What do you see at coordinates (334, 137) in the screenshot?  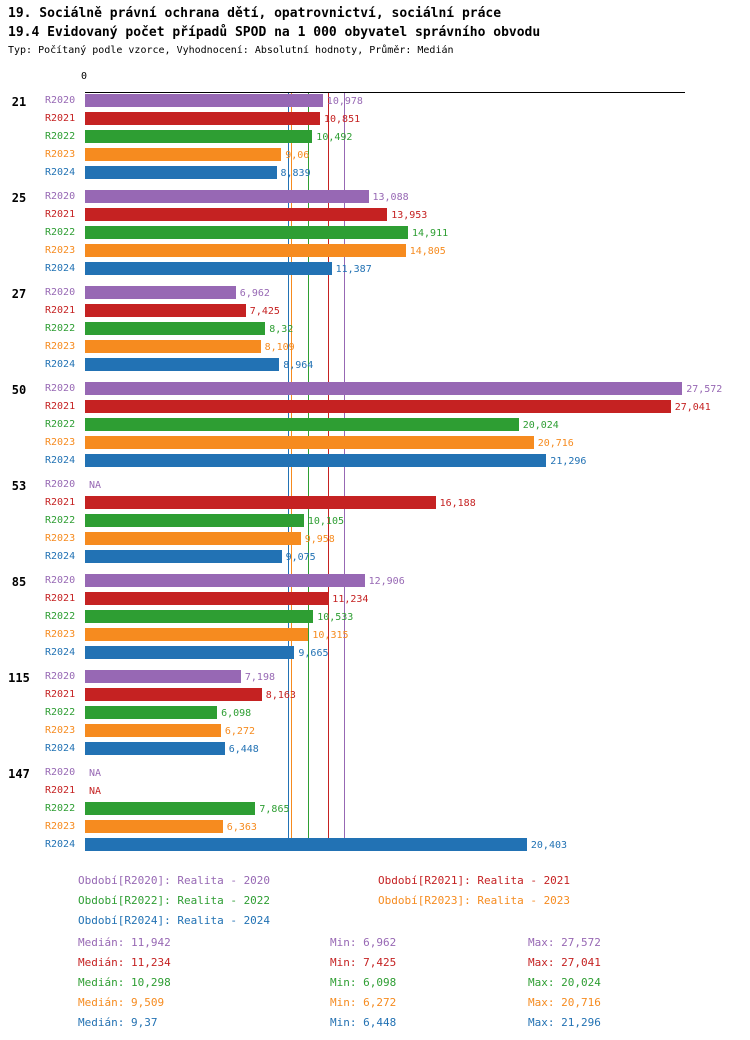 I see `bar-value-label: 10,492` at bounding box center [334, 137].